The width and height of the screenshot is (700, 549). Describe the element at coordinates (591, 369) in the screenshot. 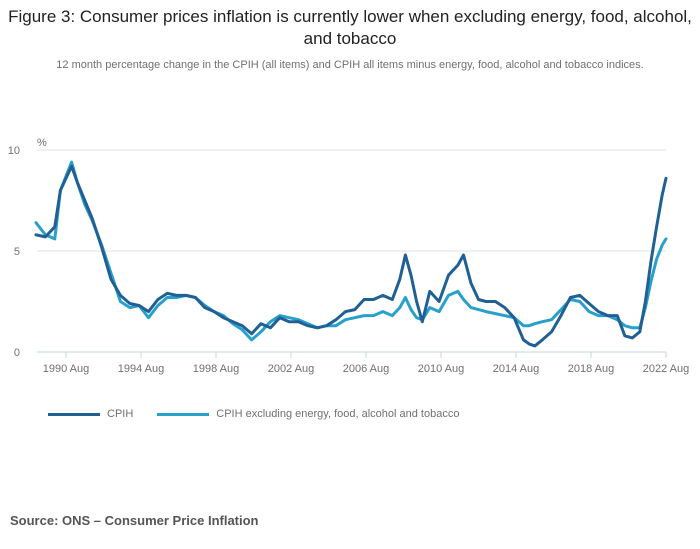

I see `x-tick-label: 2018 Aug` at that location.